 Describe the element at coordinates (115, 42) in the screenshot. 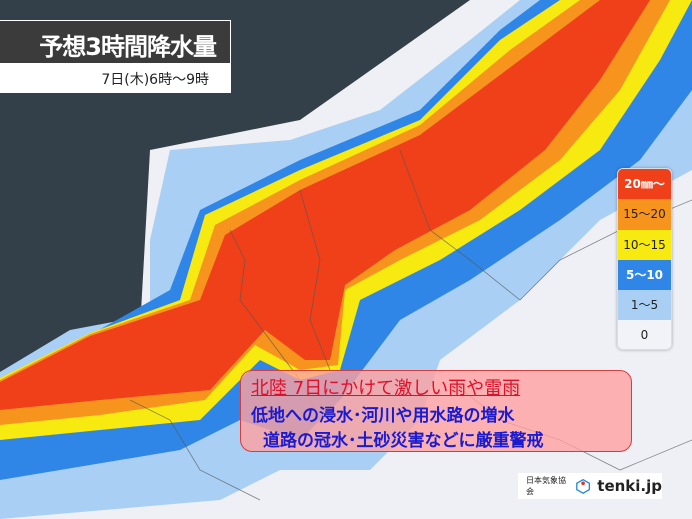

I see `map-title: 予想3時間降水量` at that location.